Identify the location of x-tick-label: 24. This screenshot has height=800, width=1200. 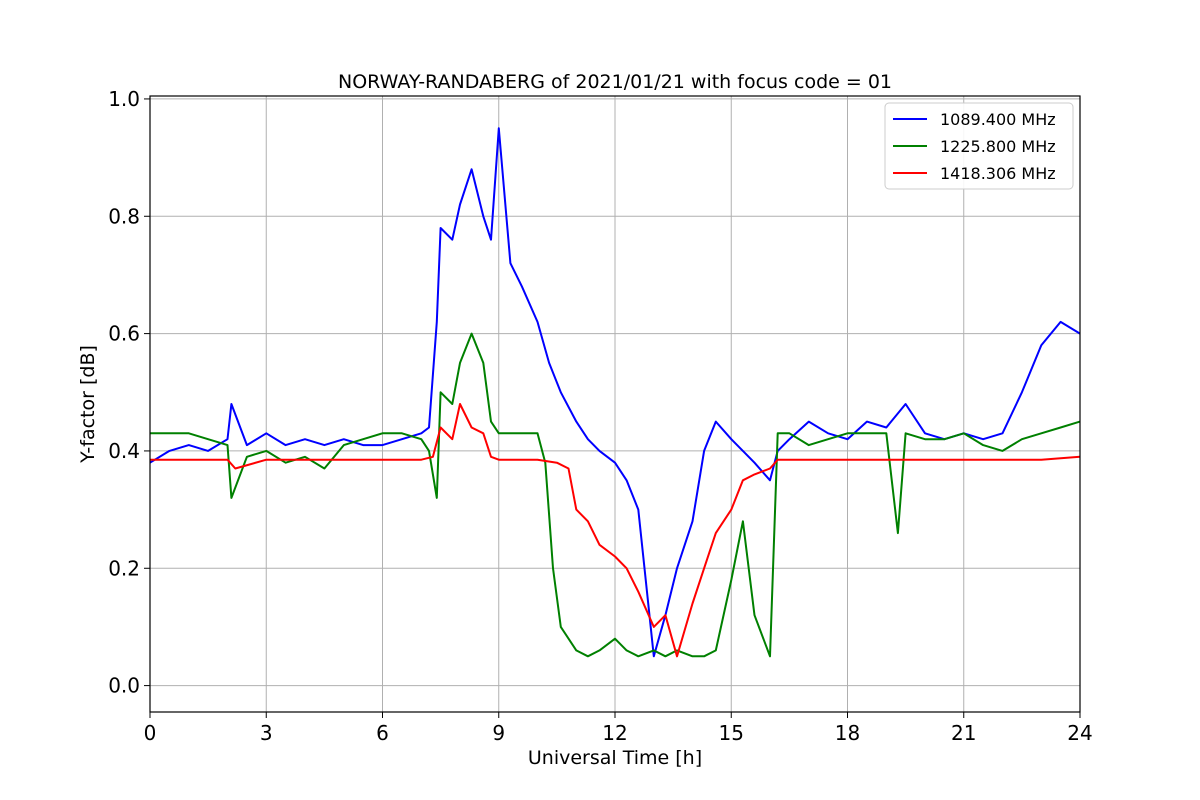
(1079, 733).